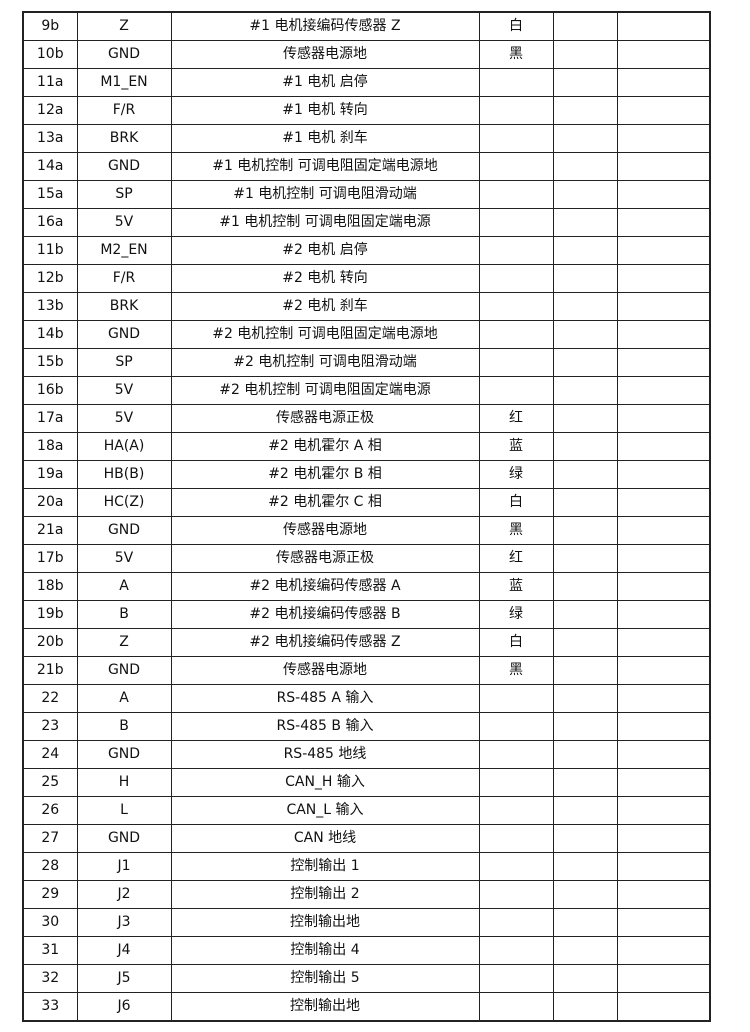 Image resolution: width=750 pixels, height=1032 pixels. I want to click on cell-pin-number: 31, so click(50, 950).